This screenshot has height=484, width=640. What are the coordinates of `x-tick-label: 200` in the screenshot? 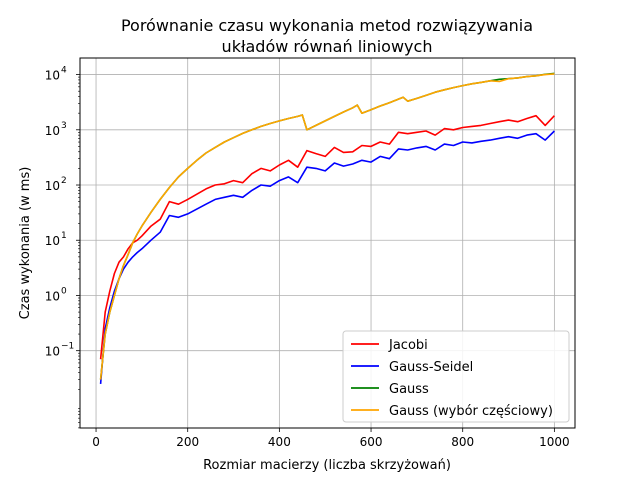 It's located at (187, 442).